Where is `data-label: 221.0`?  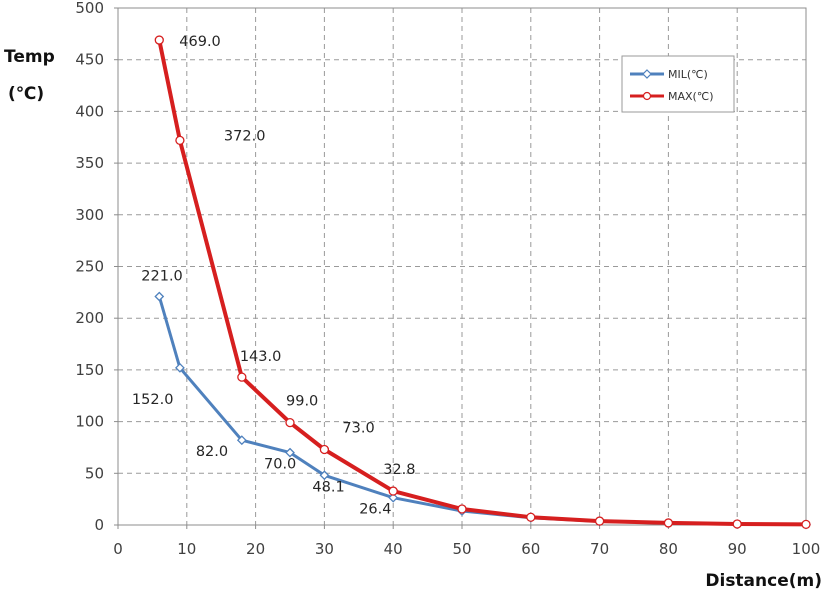 data-label: 221.0 is located at coordinates (162, 276).